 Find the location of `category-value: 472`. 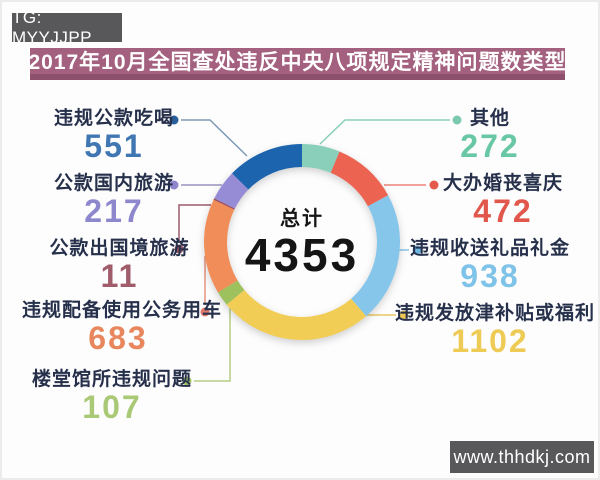

category-value: 472 is located at coordinates (503, 211).